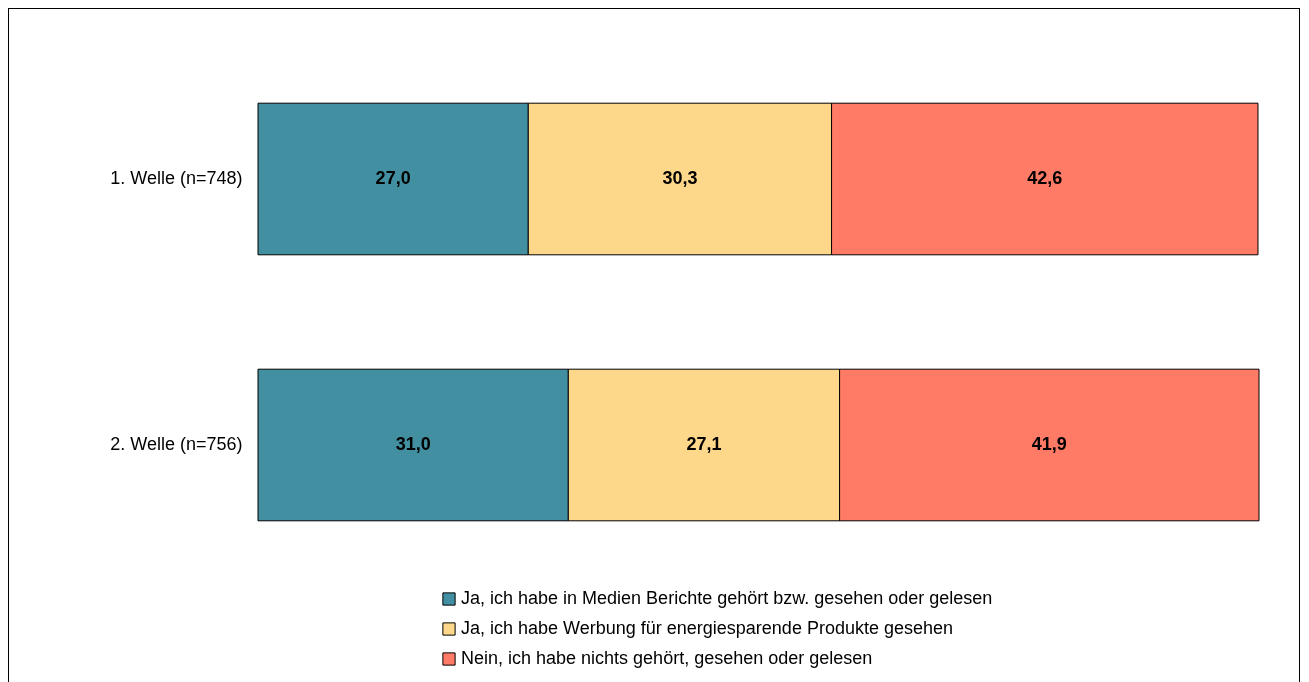  Describe the element at coordinates (413, 443) in the screenshot. I see `data-label: 31,0` at that location.